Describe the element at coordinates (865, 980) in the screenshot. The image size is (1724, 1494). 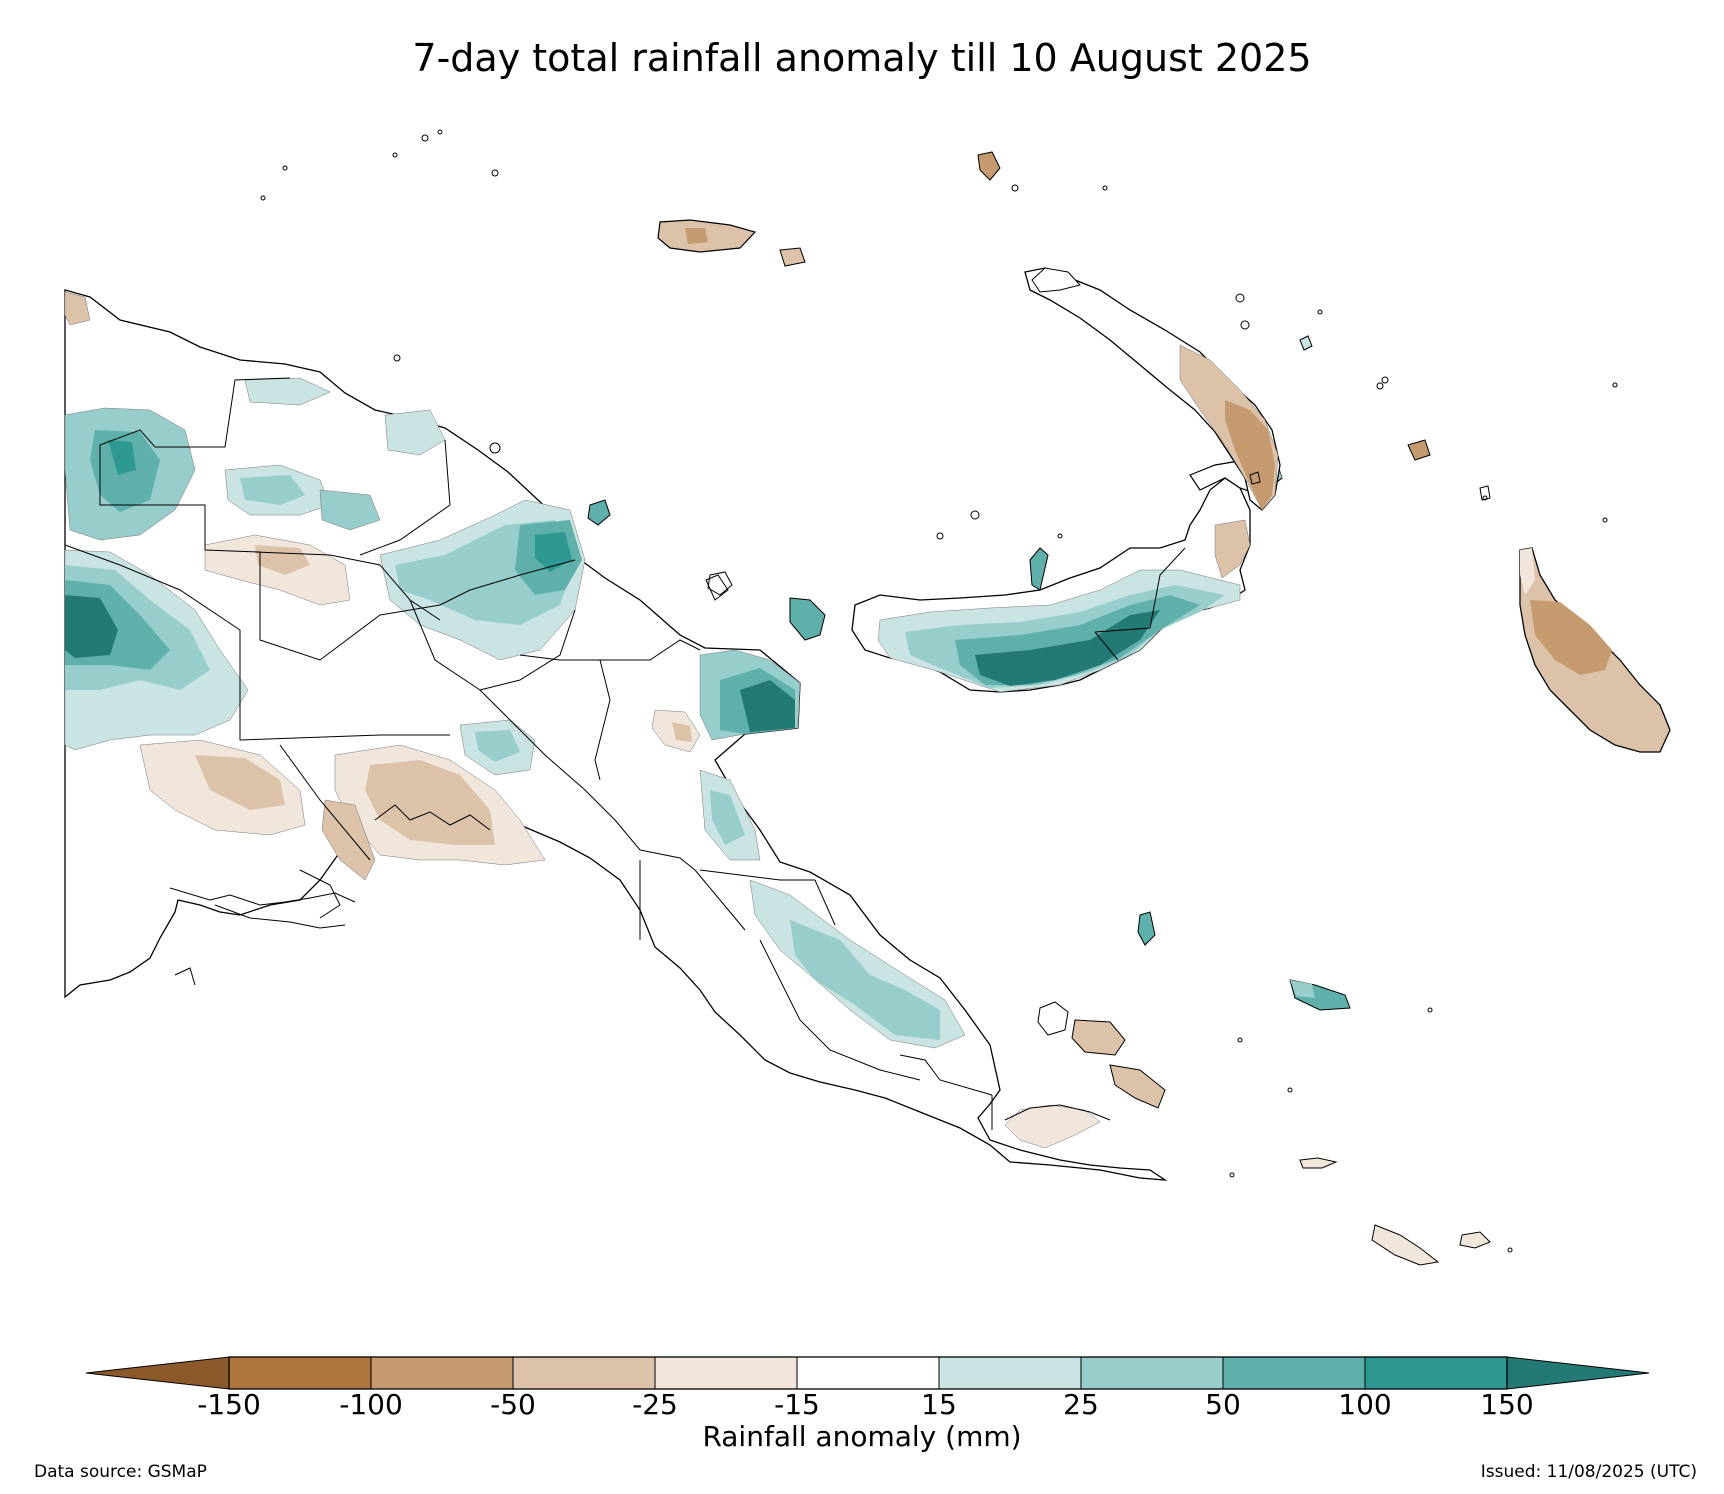
I see `patch-se-teal-mid` at that location.